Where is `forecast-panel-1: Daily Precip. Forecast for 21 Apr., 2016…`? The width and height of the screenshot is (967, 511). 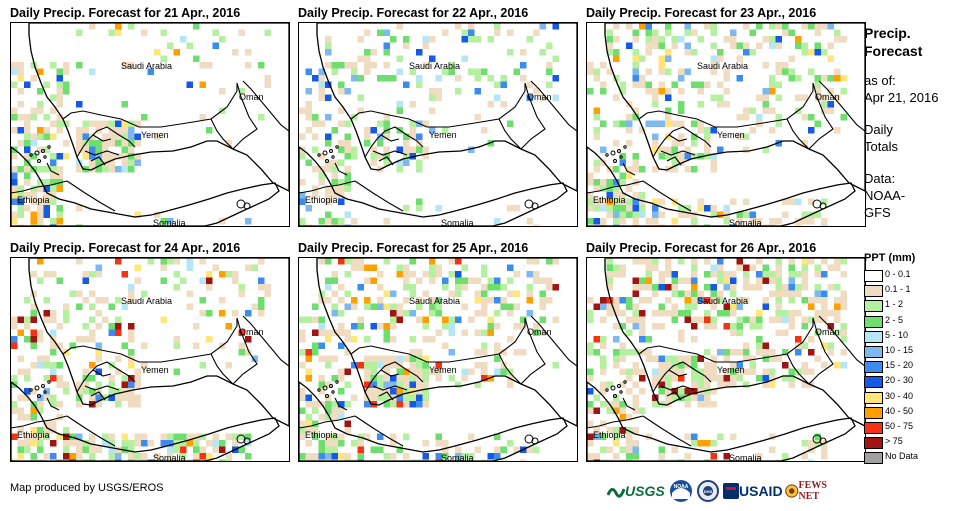
forecast-panel-1: Daily Precip. Forecast for 21 Apr., 2016… is located at coordinates (150, 116).